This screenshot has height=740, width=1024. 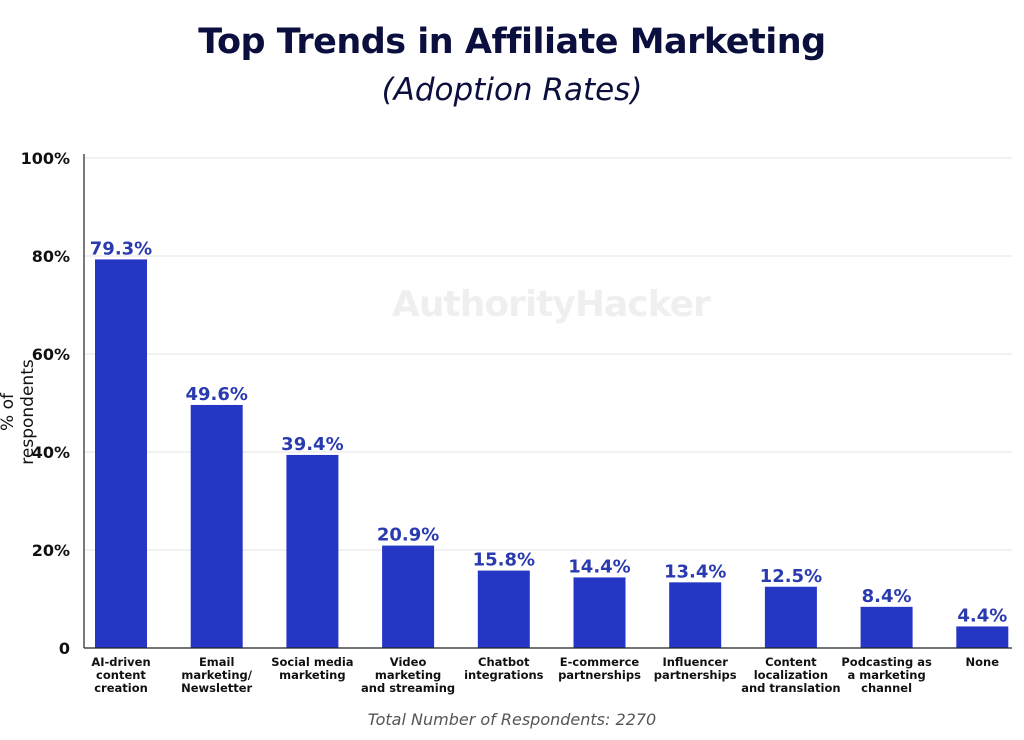 What do you see at coordinates (551, 304) in the screenshot?
I see `watermark-logo: AuthorityHacker` at bounding box center [551, 304].